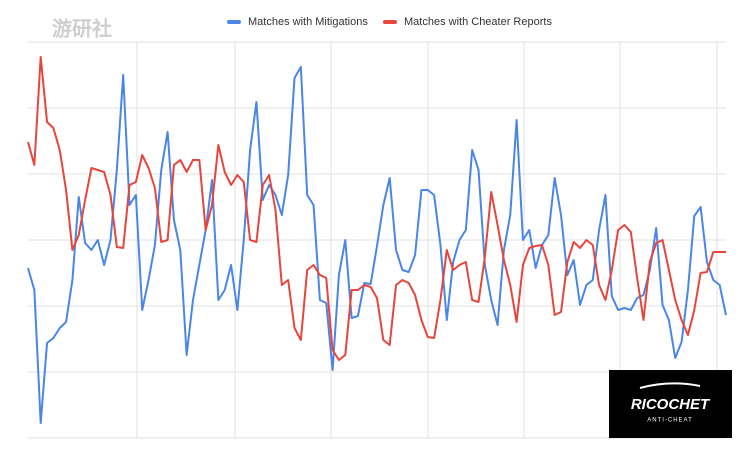 The width and height of the screenshot is (750, 453). I want to click on watermark: 游研社, so click(82, 28).